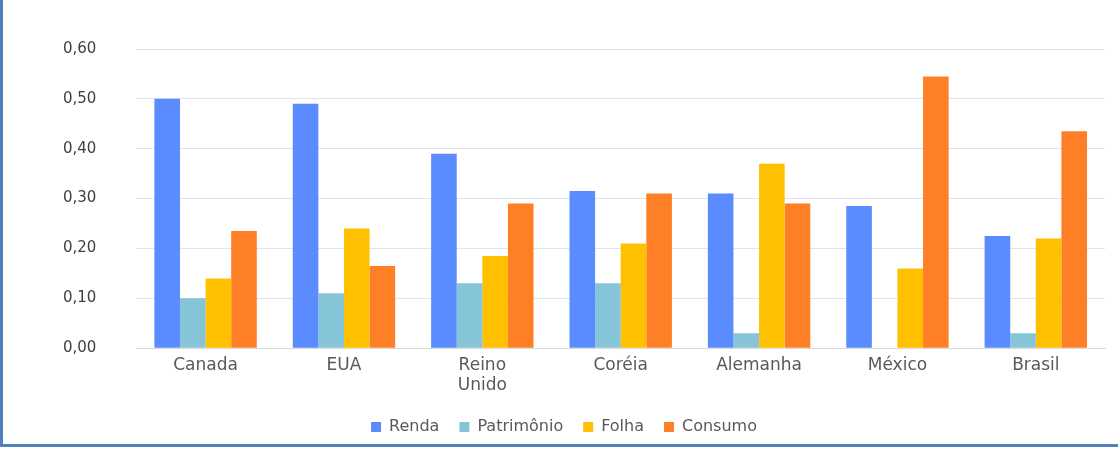 The width and height of the screenshot is (1119, 450). Describe the element at coordinates (79, 197) in the screenshot. I see `y-tick-label: 0,30` at that location.